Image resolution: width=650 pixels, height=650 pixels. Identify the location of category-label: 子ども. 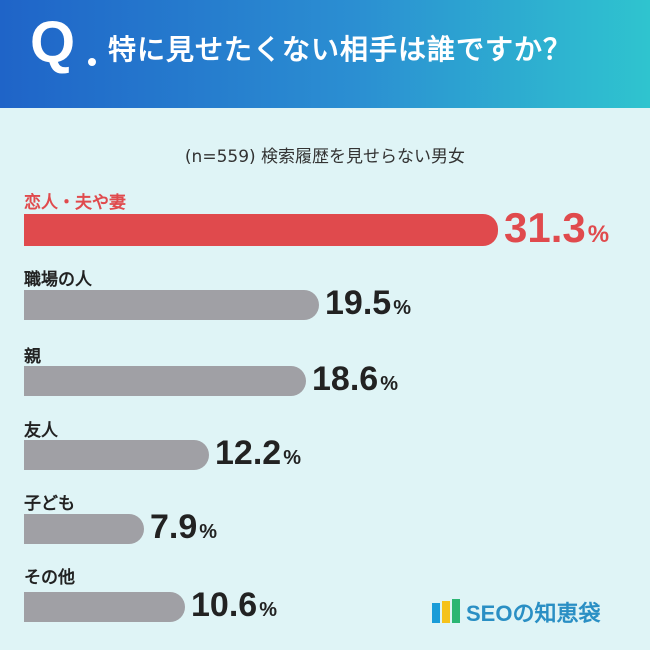
(49, 504).